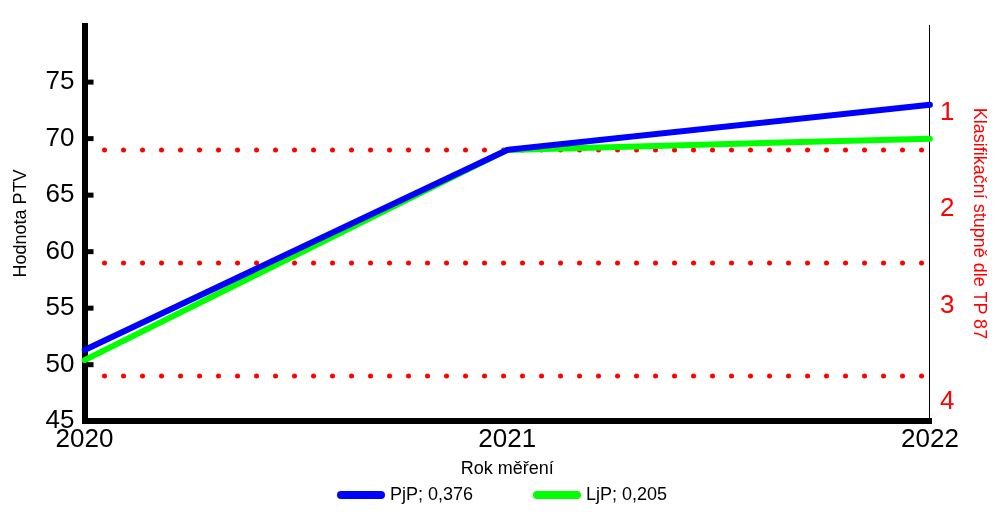 The image size is (1004, 522). Describe the element at coordinates (947, 110) in the screenshot. I see `y2-tick-label: 1` at that location.